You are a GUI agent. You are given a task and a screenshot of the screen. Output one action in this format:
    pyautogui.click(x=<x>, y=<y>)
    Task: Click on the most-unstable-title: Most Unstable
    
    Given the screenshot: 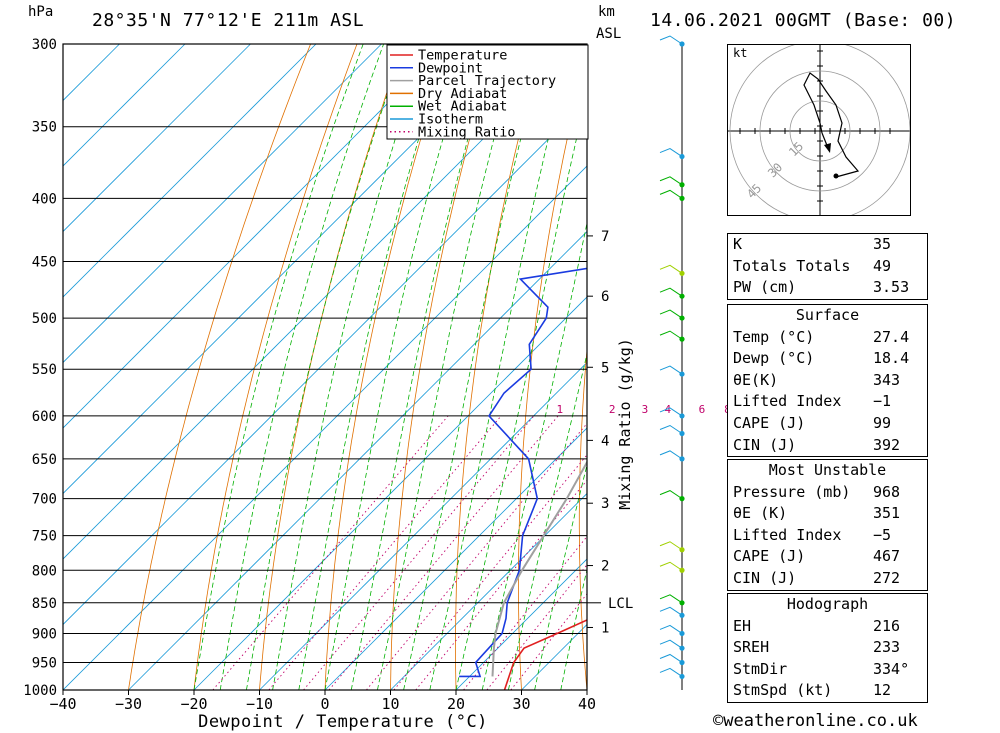 What is the action you would take?
    pyautogui.click(x=827, y=470)
    